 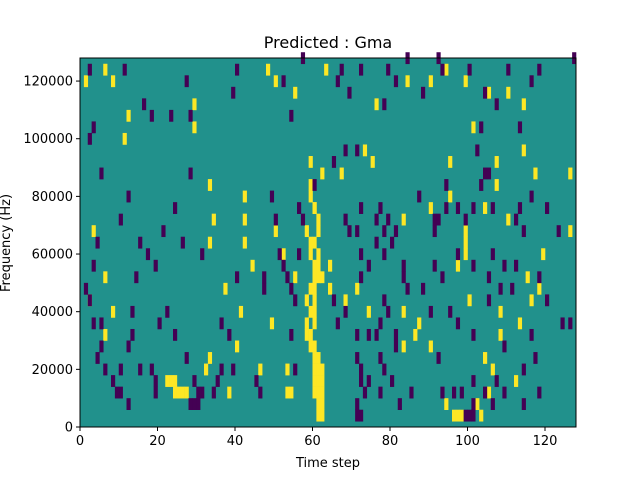 I want to click on x-tick-label: 60, so click(x=312, y=441).